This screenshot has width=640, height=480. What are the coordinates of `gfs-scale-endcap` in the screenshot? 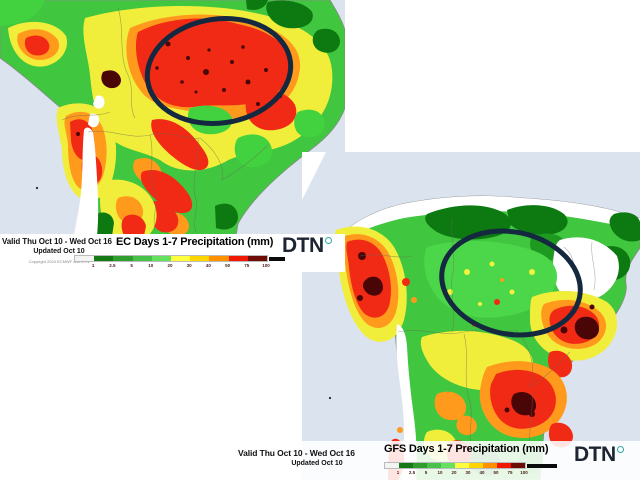 It's located at (542, 465).